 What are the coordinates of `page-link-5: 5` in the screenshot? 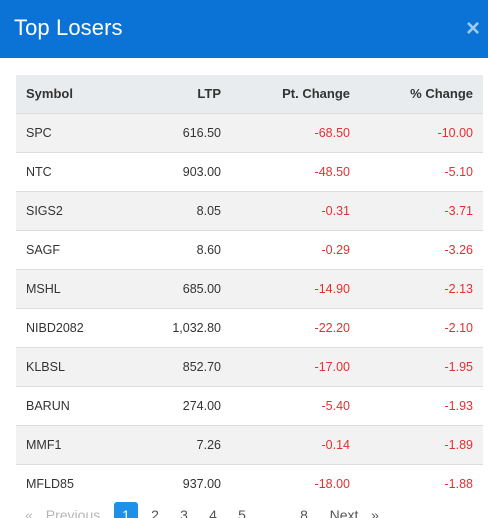 It's located at (242, 512).